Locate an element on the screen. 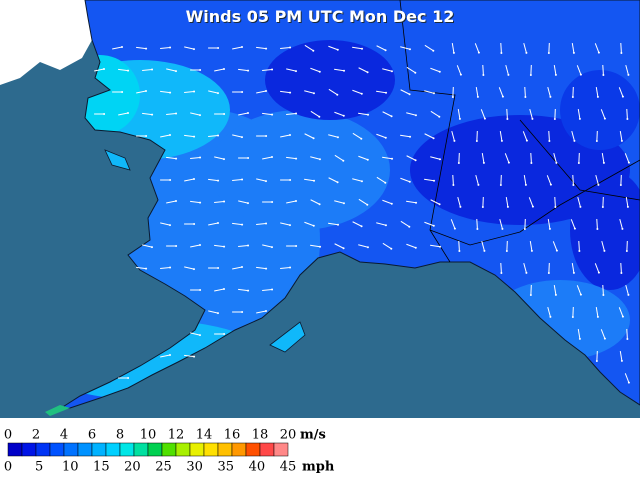  aleutian-island is located at coordinates (57, 410).